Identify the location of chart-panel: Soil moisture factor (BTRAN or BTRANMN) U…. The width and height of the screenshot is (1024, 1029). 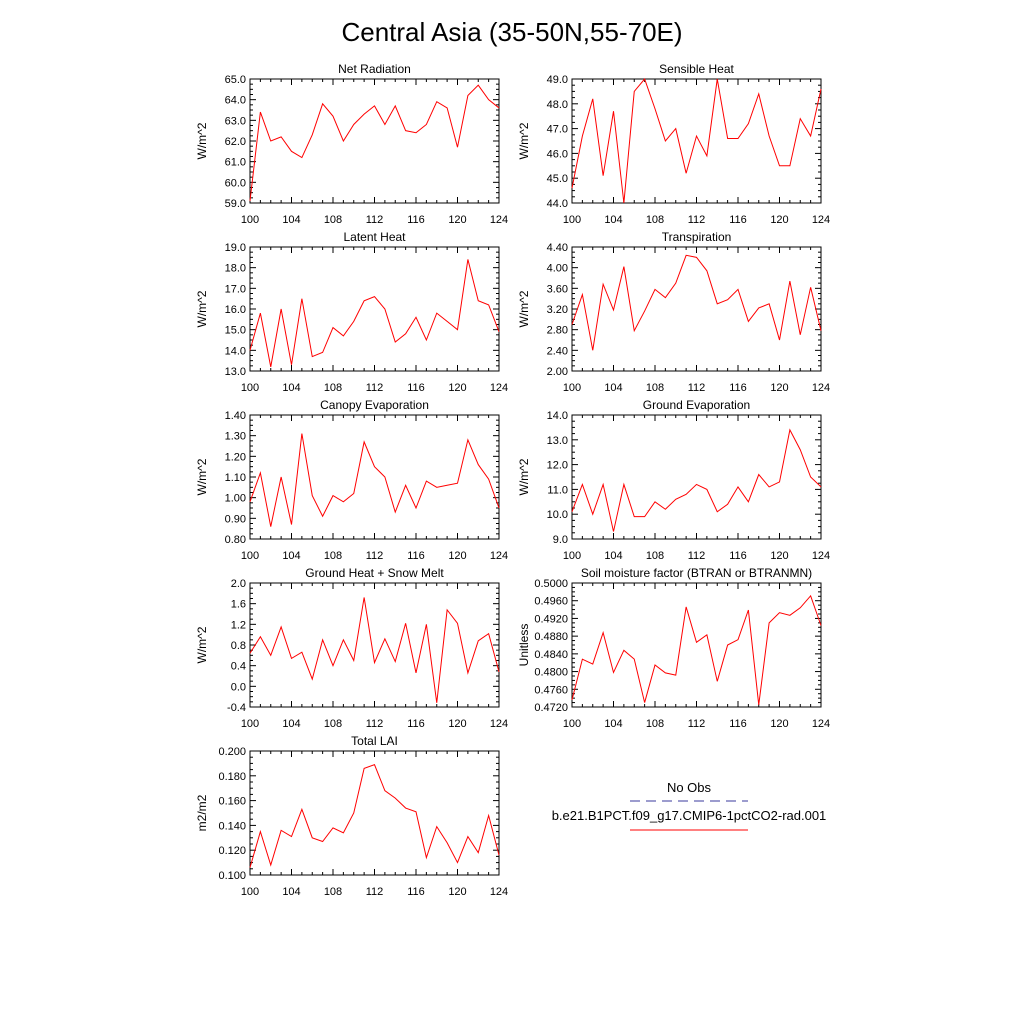
(673, 648).